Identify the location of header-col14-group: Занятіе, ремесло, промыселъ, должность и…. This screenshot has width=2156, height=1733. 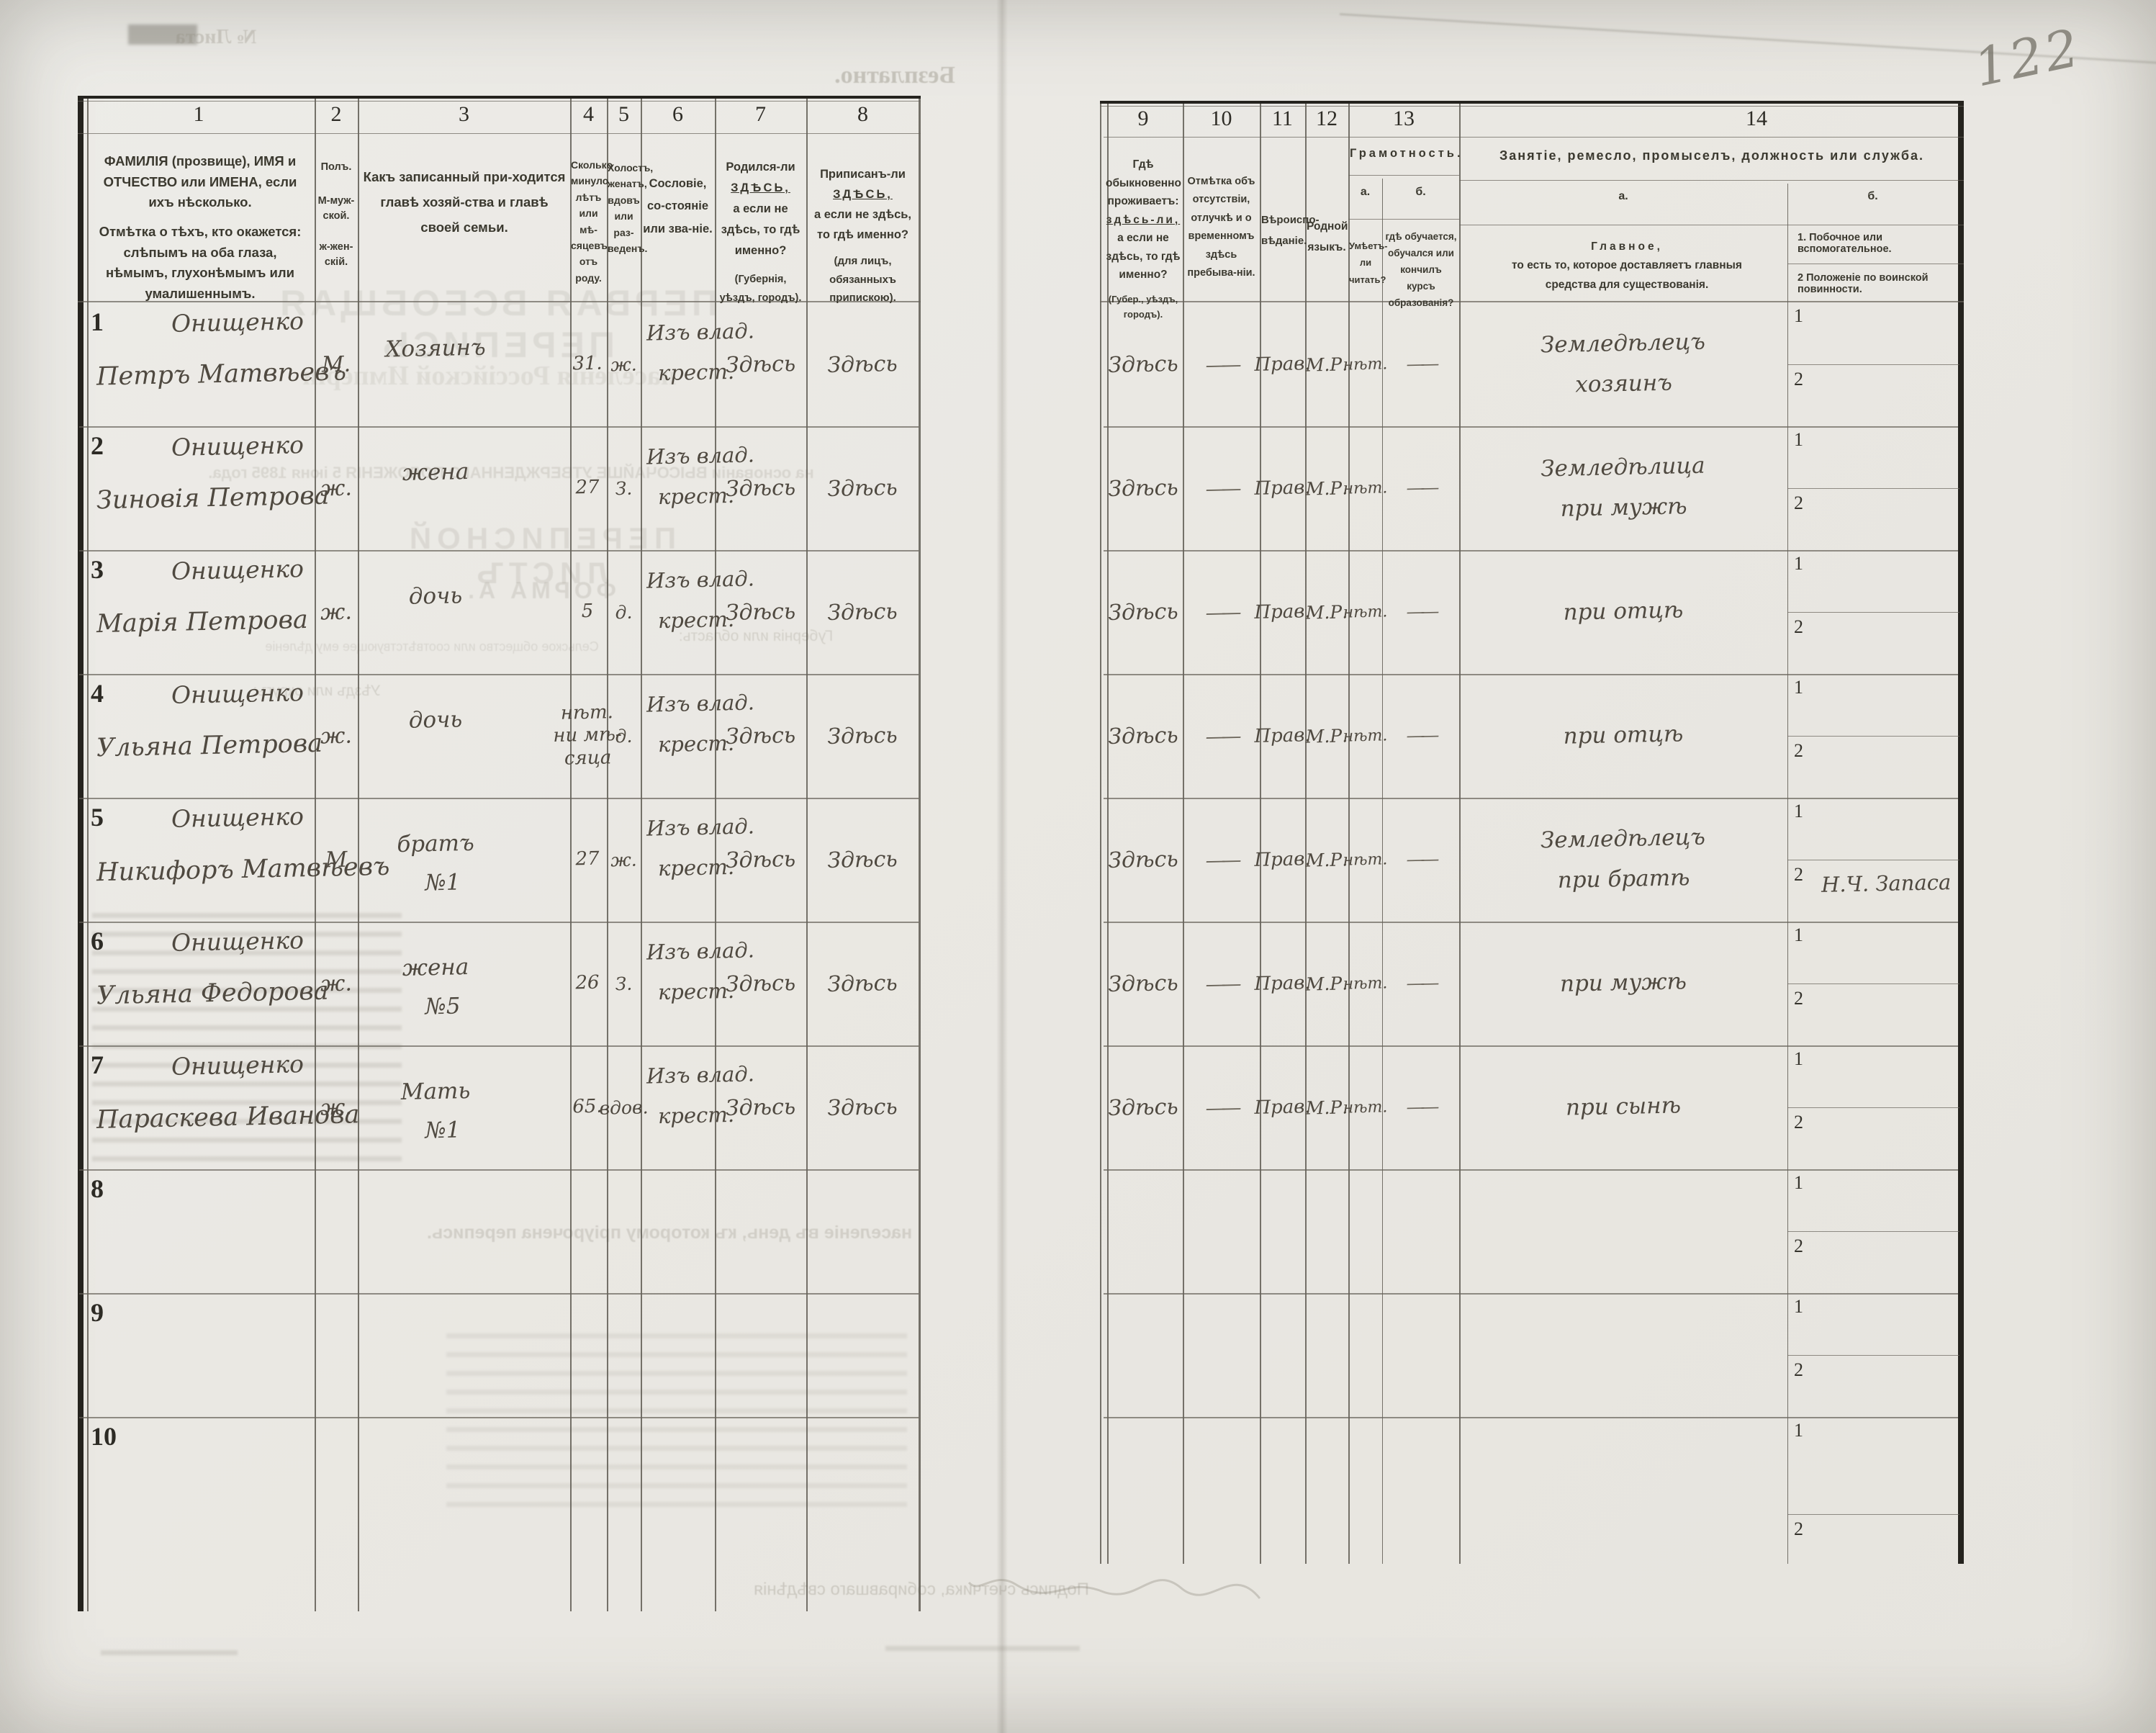
(1712, 156).